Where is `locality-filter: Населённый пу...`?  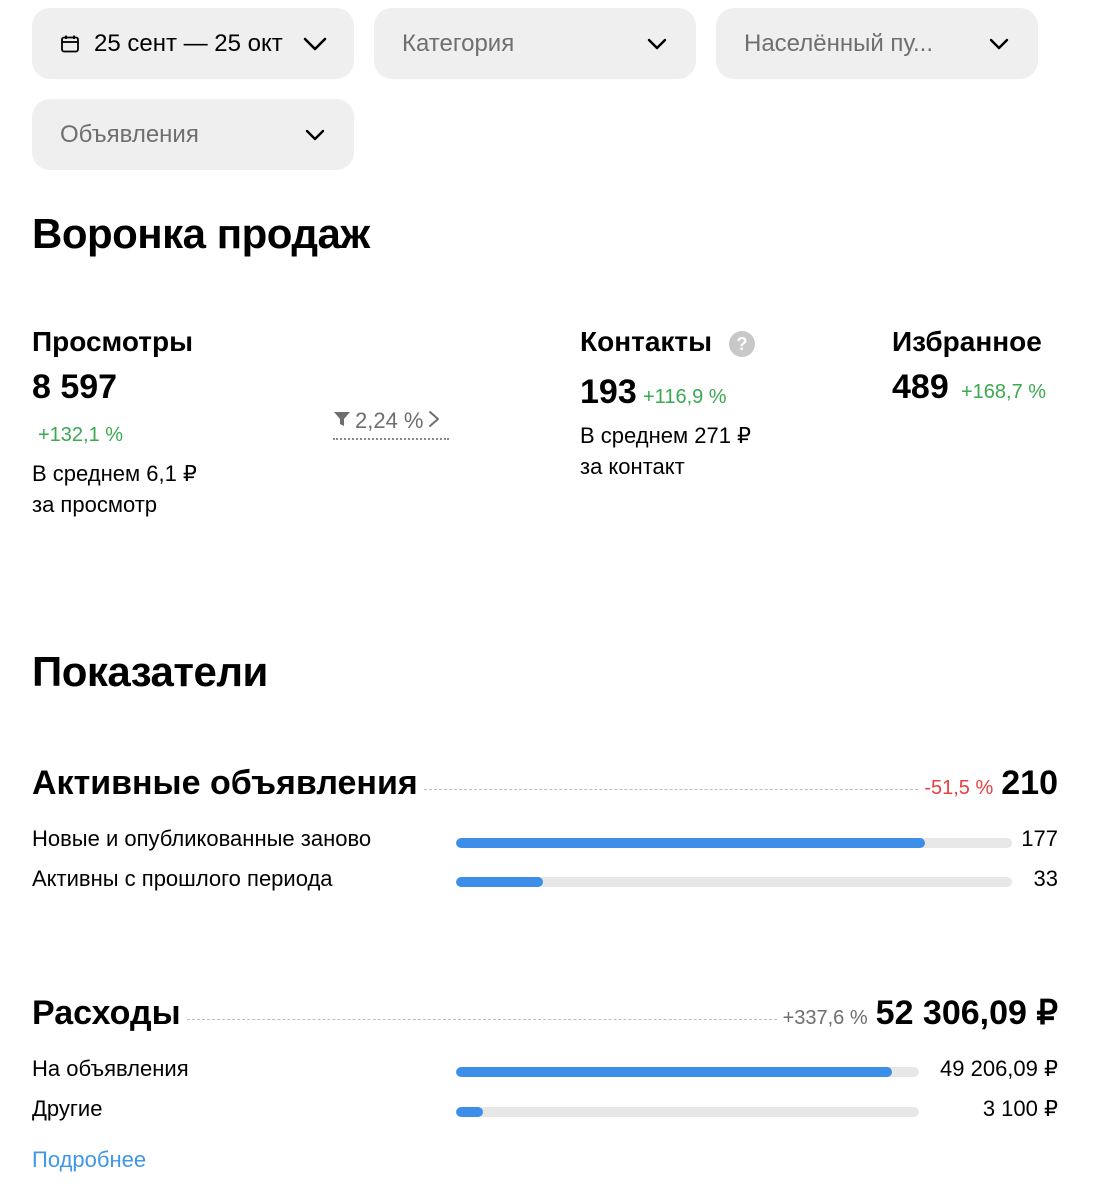 locality-filter: Населённый пу... is located at coordinates (877, 43).